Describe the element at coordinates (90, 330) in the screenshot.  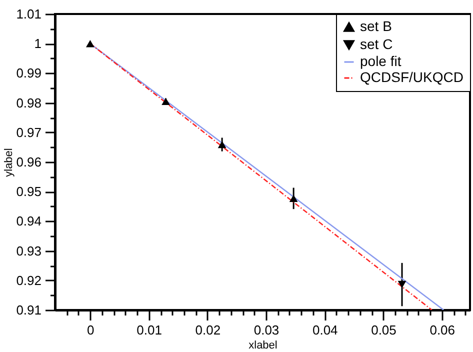
I see `x-tick-label: 0` at that location.